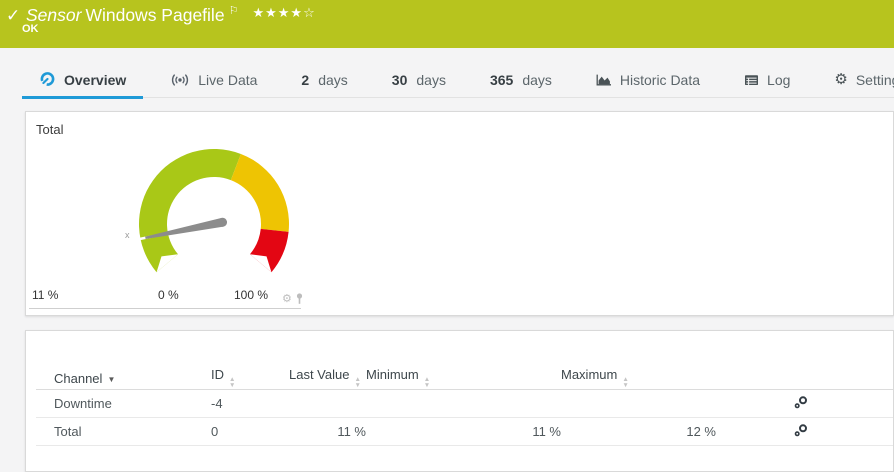  I want to click on tab-live-data-label: Live Data, so click(228, 79).